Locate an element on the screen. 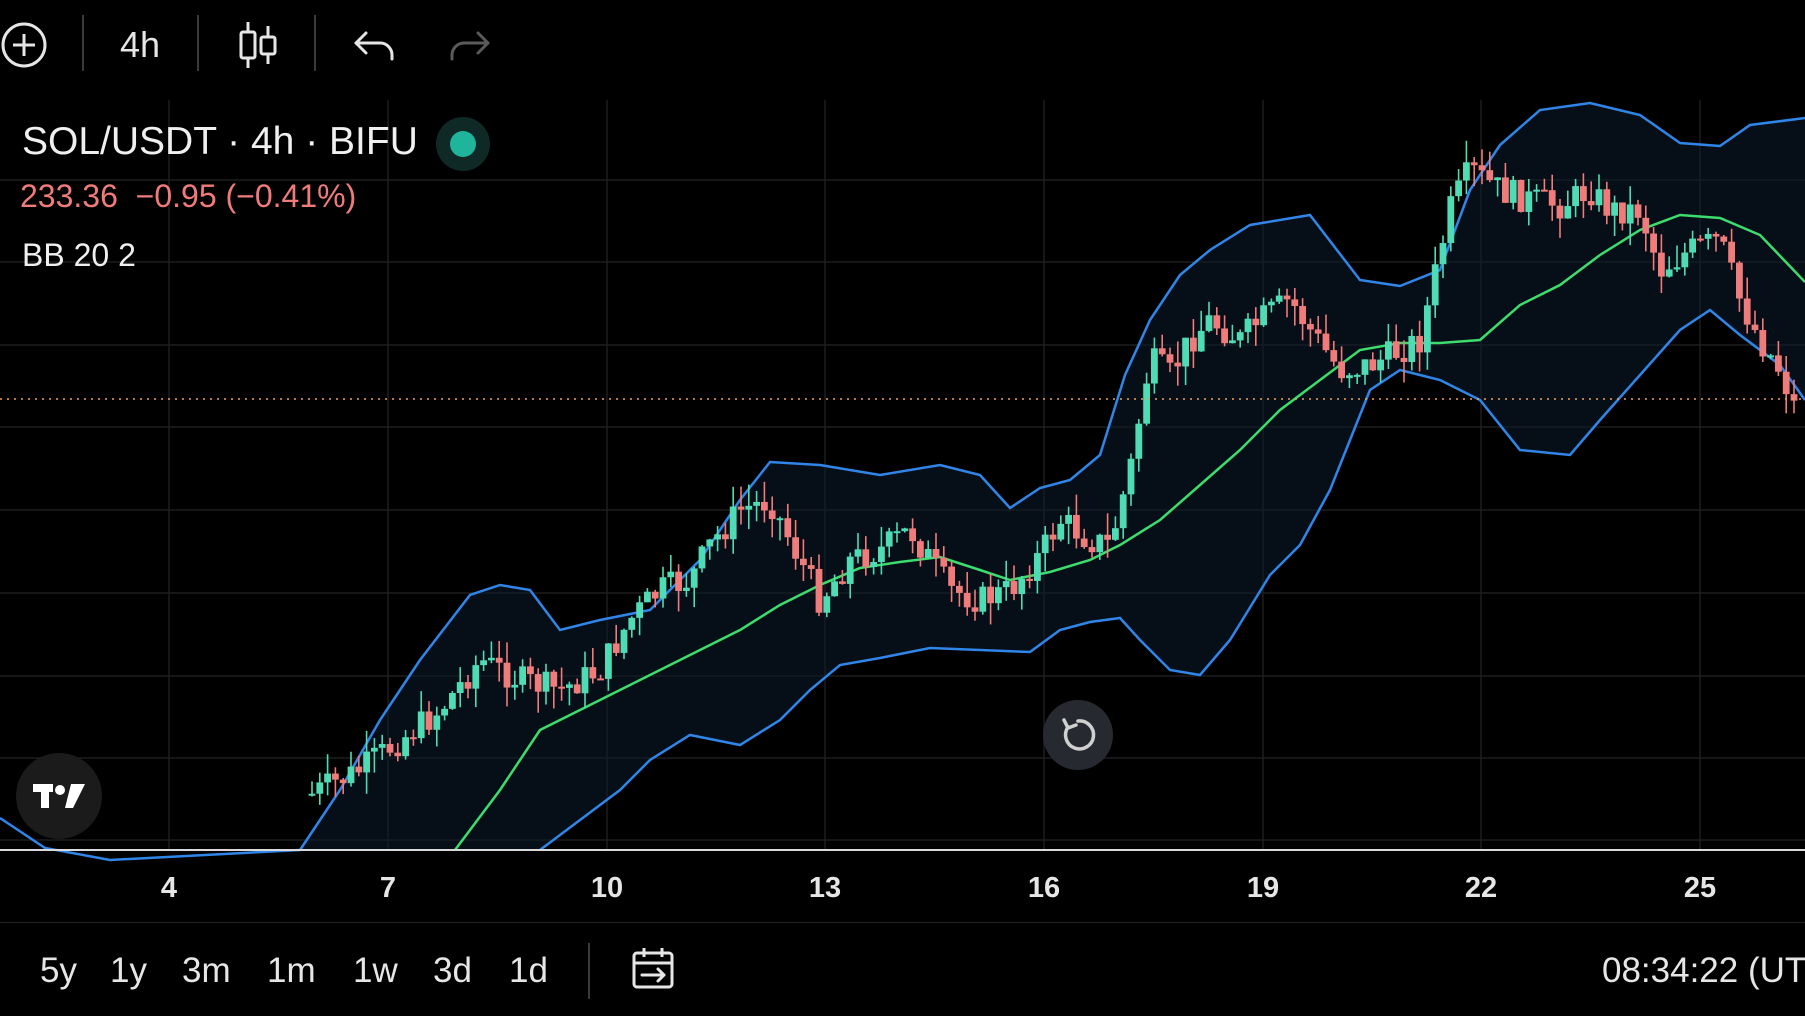  symbol-title: SOL/USDT · 4h · BIFU is located at coordinates (220, 141).